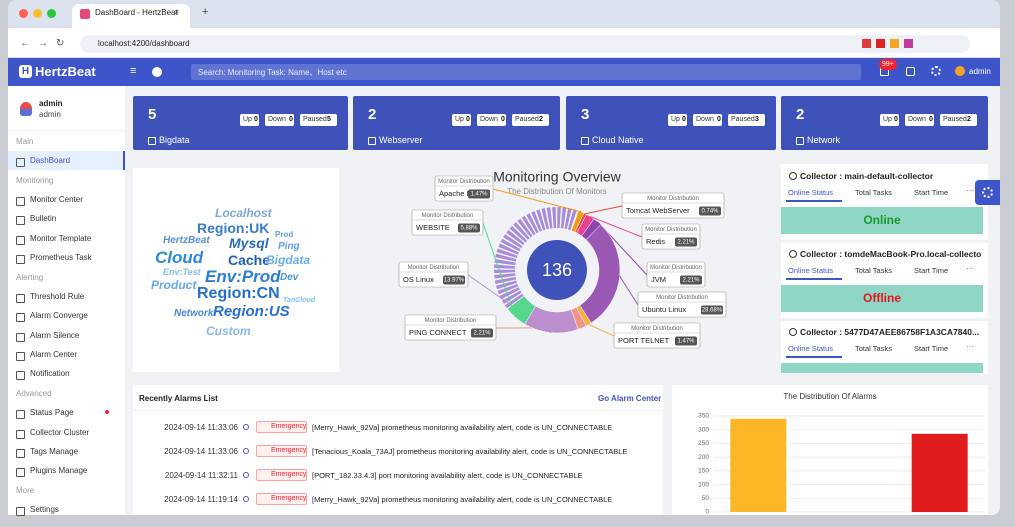 The height and width of the screenshot is (527, 1015). I want to click on alarms-link: Go Alarm Center, so click(630, 398).